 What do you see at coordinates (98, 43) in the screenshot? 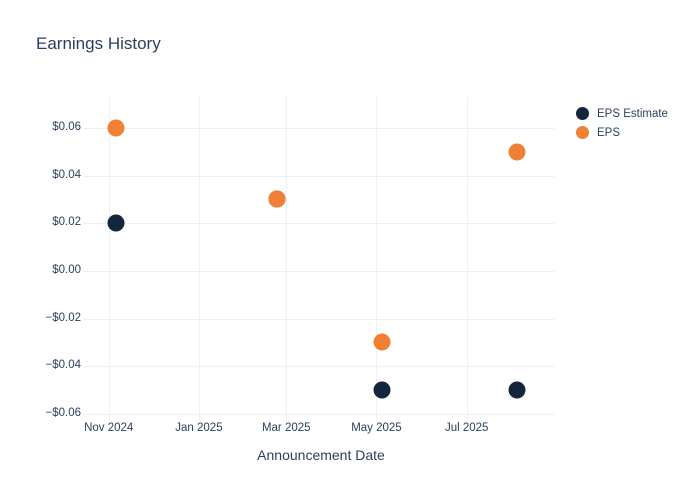
I see `chart-title: Earnings History` at bounding box center [98, 43].